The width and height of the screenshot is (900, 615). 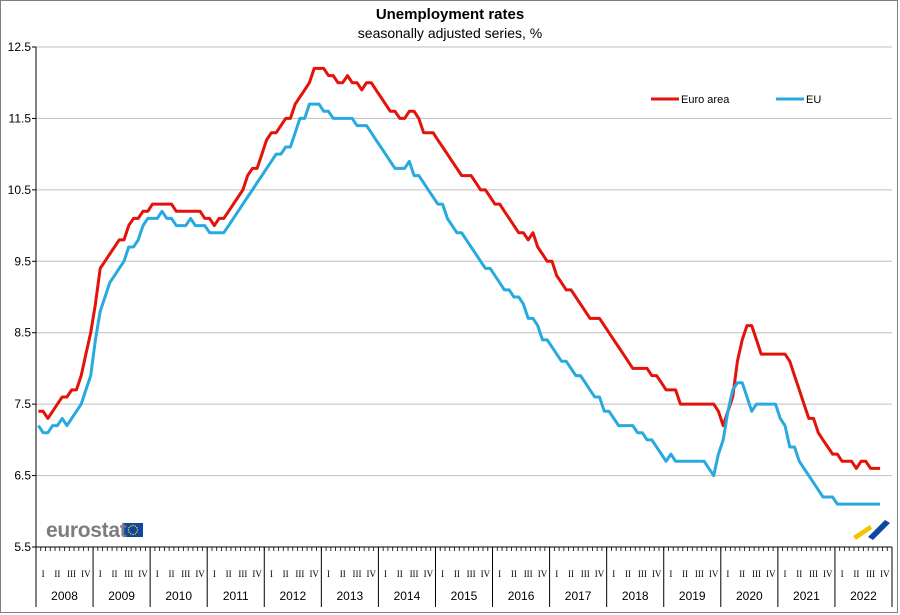 What do you see at coordinates (450, 14) in the screenshot?
I see `chart-title: Unemployment rates` at bounding box center [450, 14].